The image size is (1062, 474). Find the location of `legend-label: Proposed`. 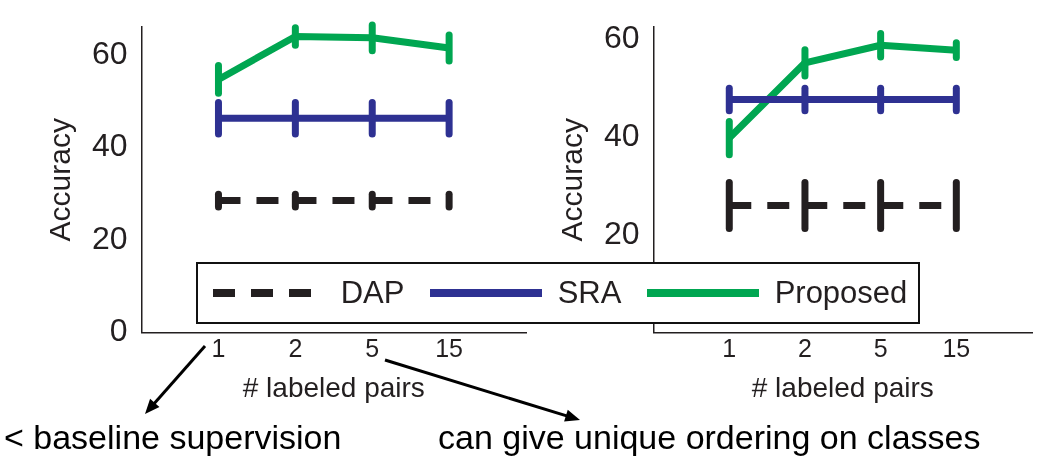

legend-label: Proposed is located at coordinates (841, 293).